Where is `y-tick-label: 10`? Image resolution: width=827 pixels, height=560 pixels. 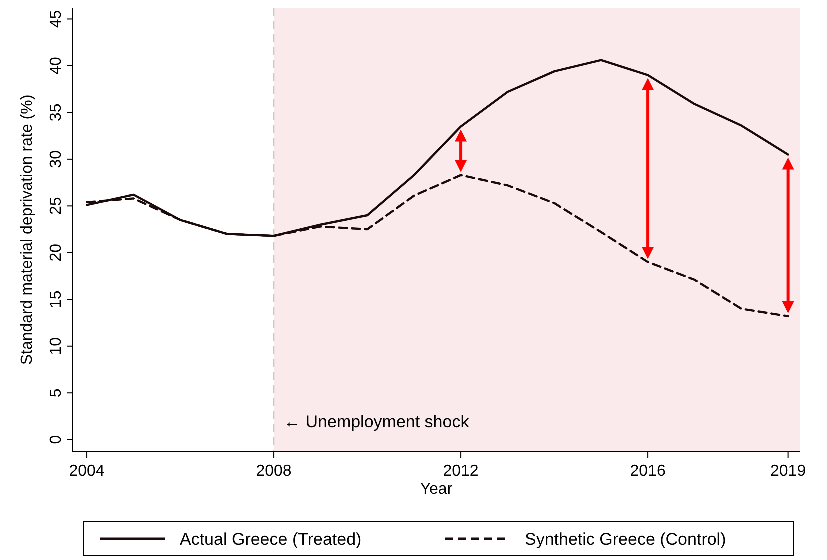
y-tick-label: 10 is located at coordinates (56, 346).